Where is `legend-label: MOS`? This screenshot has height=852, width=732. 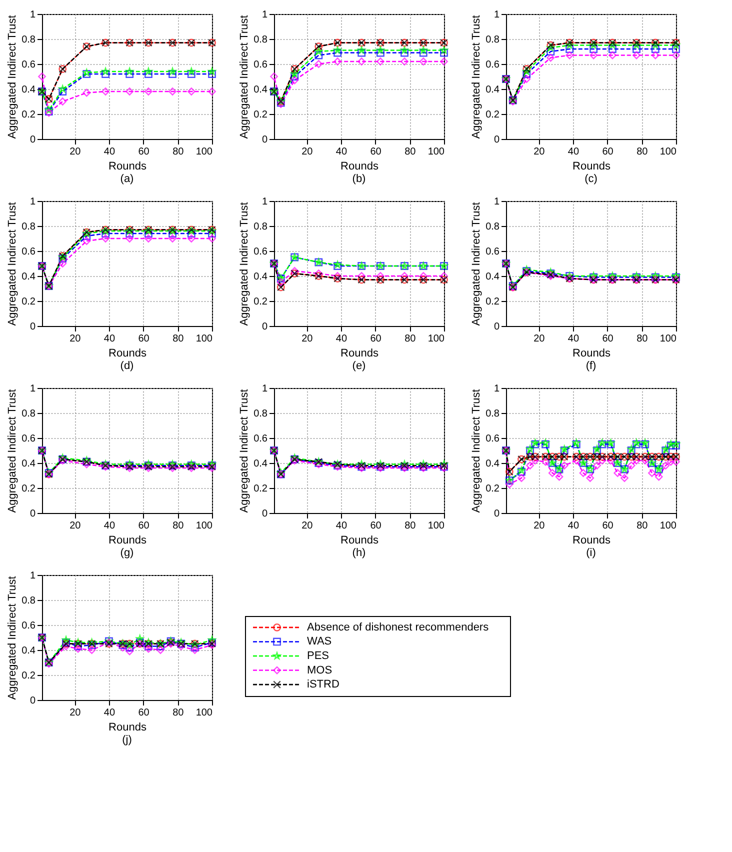
legend-label: MOS is located at coordinates (319, 670).